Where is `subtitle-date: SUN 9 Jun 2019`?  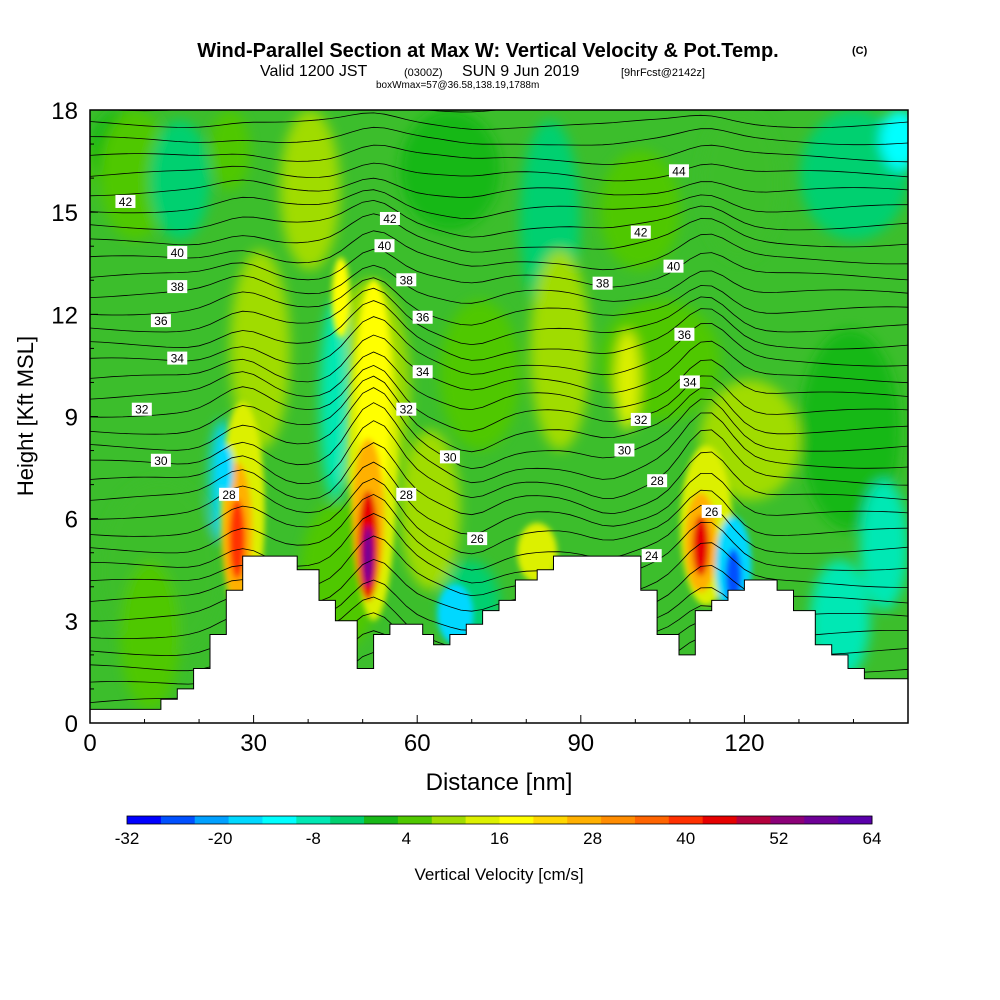 subtitle-date: SUN 9 Jun 2019 is located at coordinates (521, 71).